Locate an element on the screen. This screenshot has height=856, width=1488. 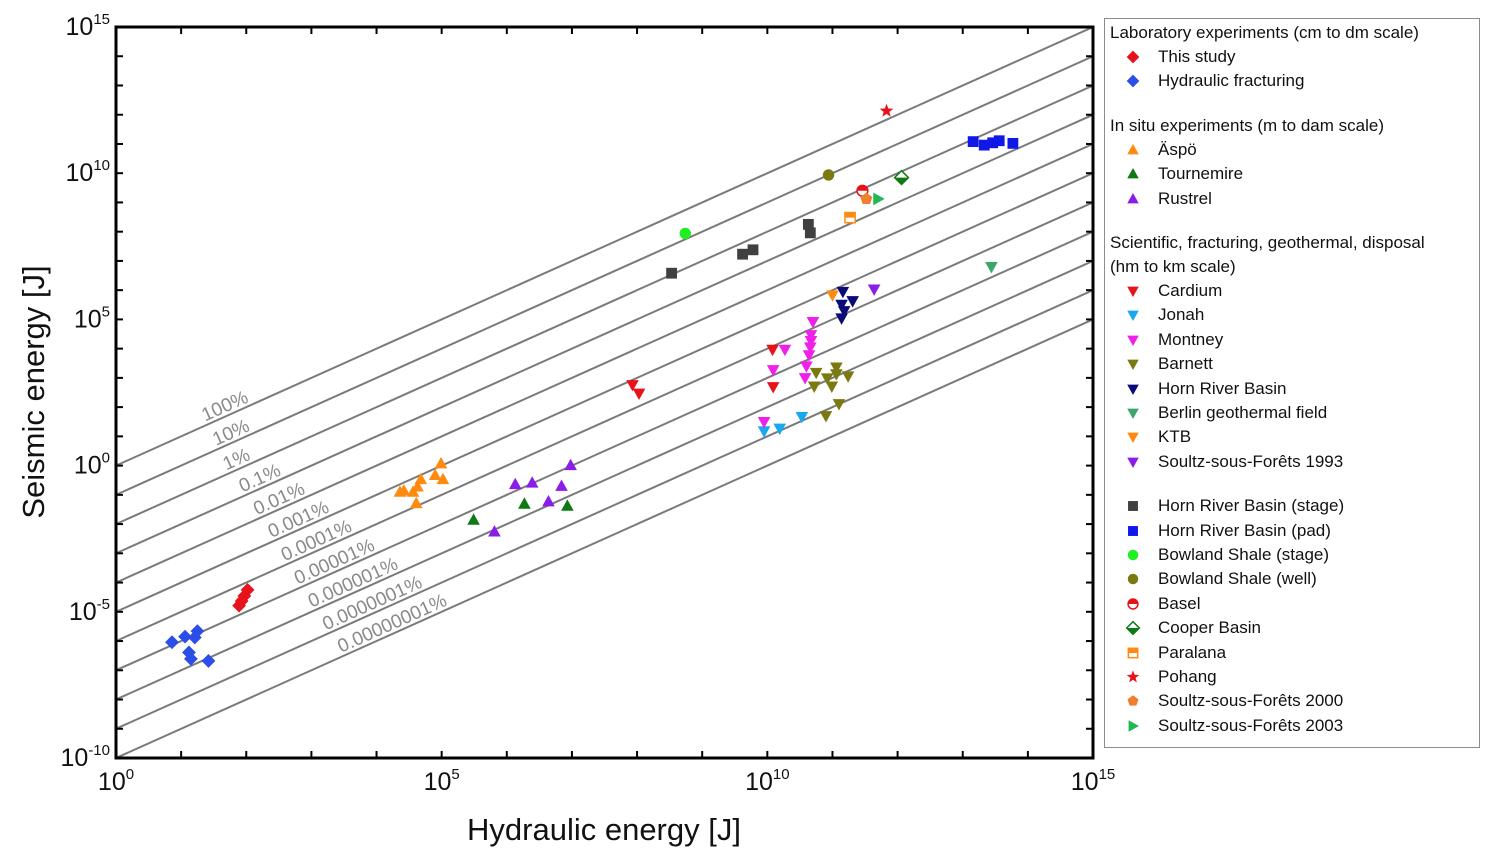
x-tick-label: 10¹⁰ is located at coordinates (767, 781).